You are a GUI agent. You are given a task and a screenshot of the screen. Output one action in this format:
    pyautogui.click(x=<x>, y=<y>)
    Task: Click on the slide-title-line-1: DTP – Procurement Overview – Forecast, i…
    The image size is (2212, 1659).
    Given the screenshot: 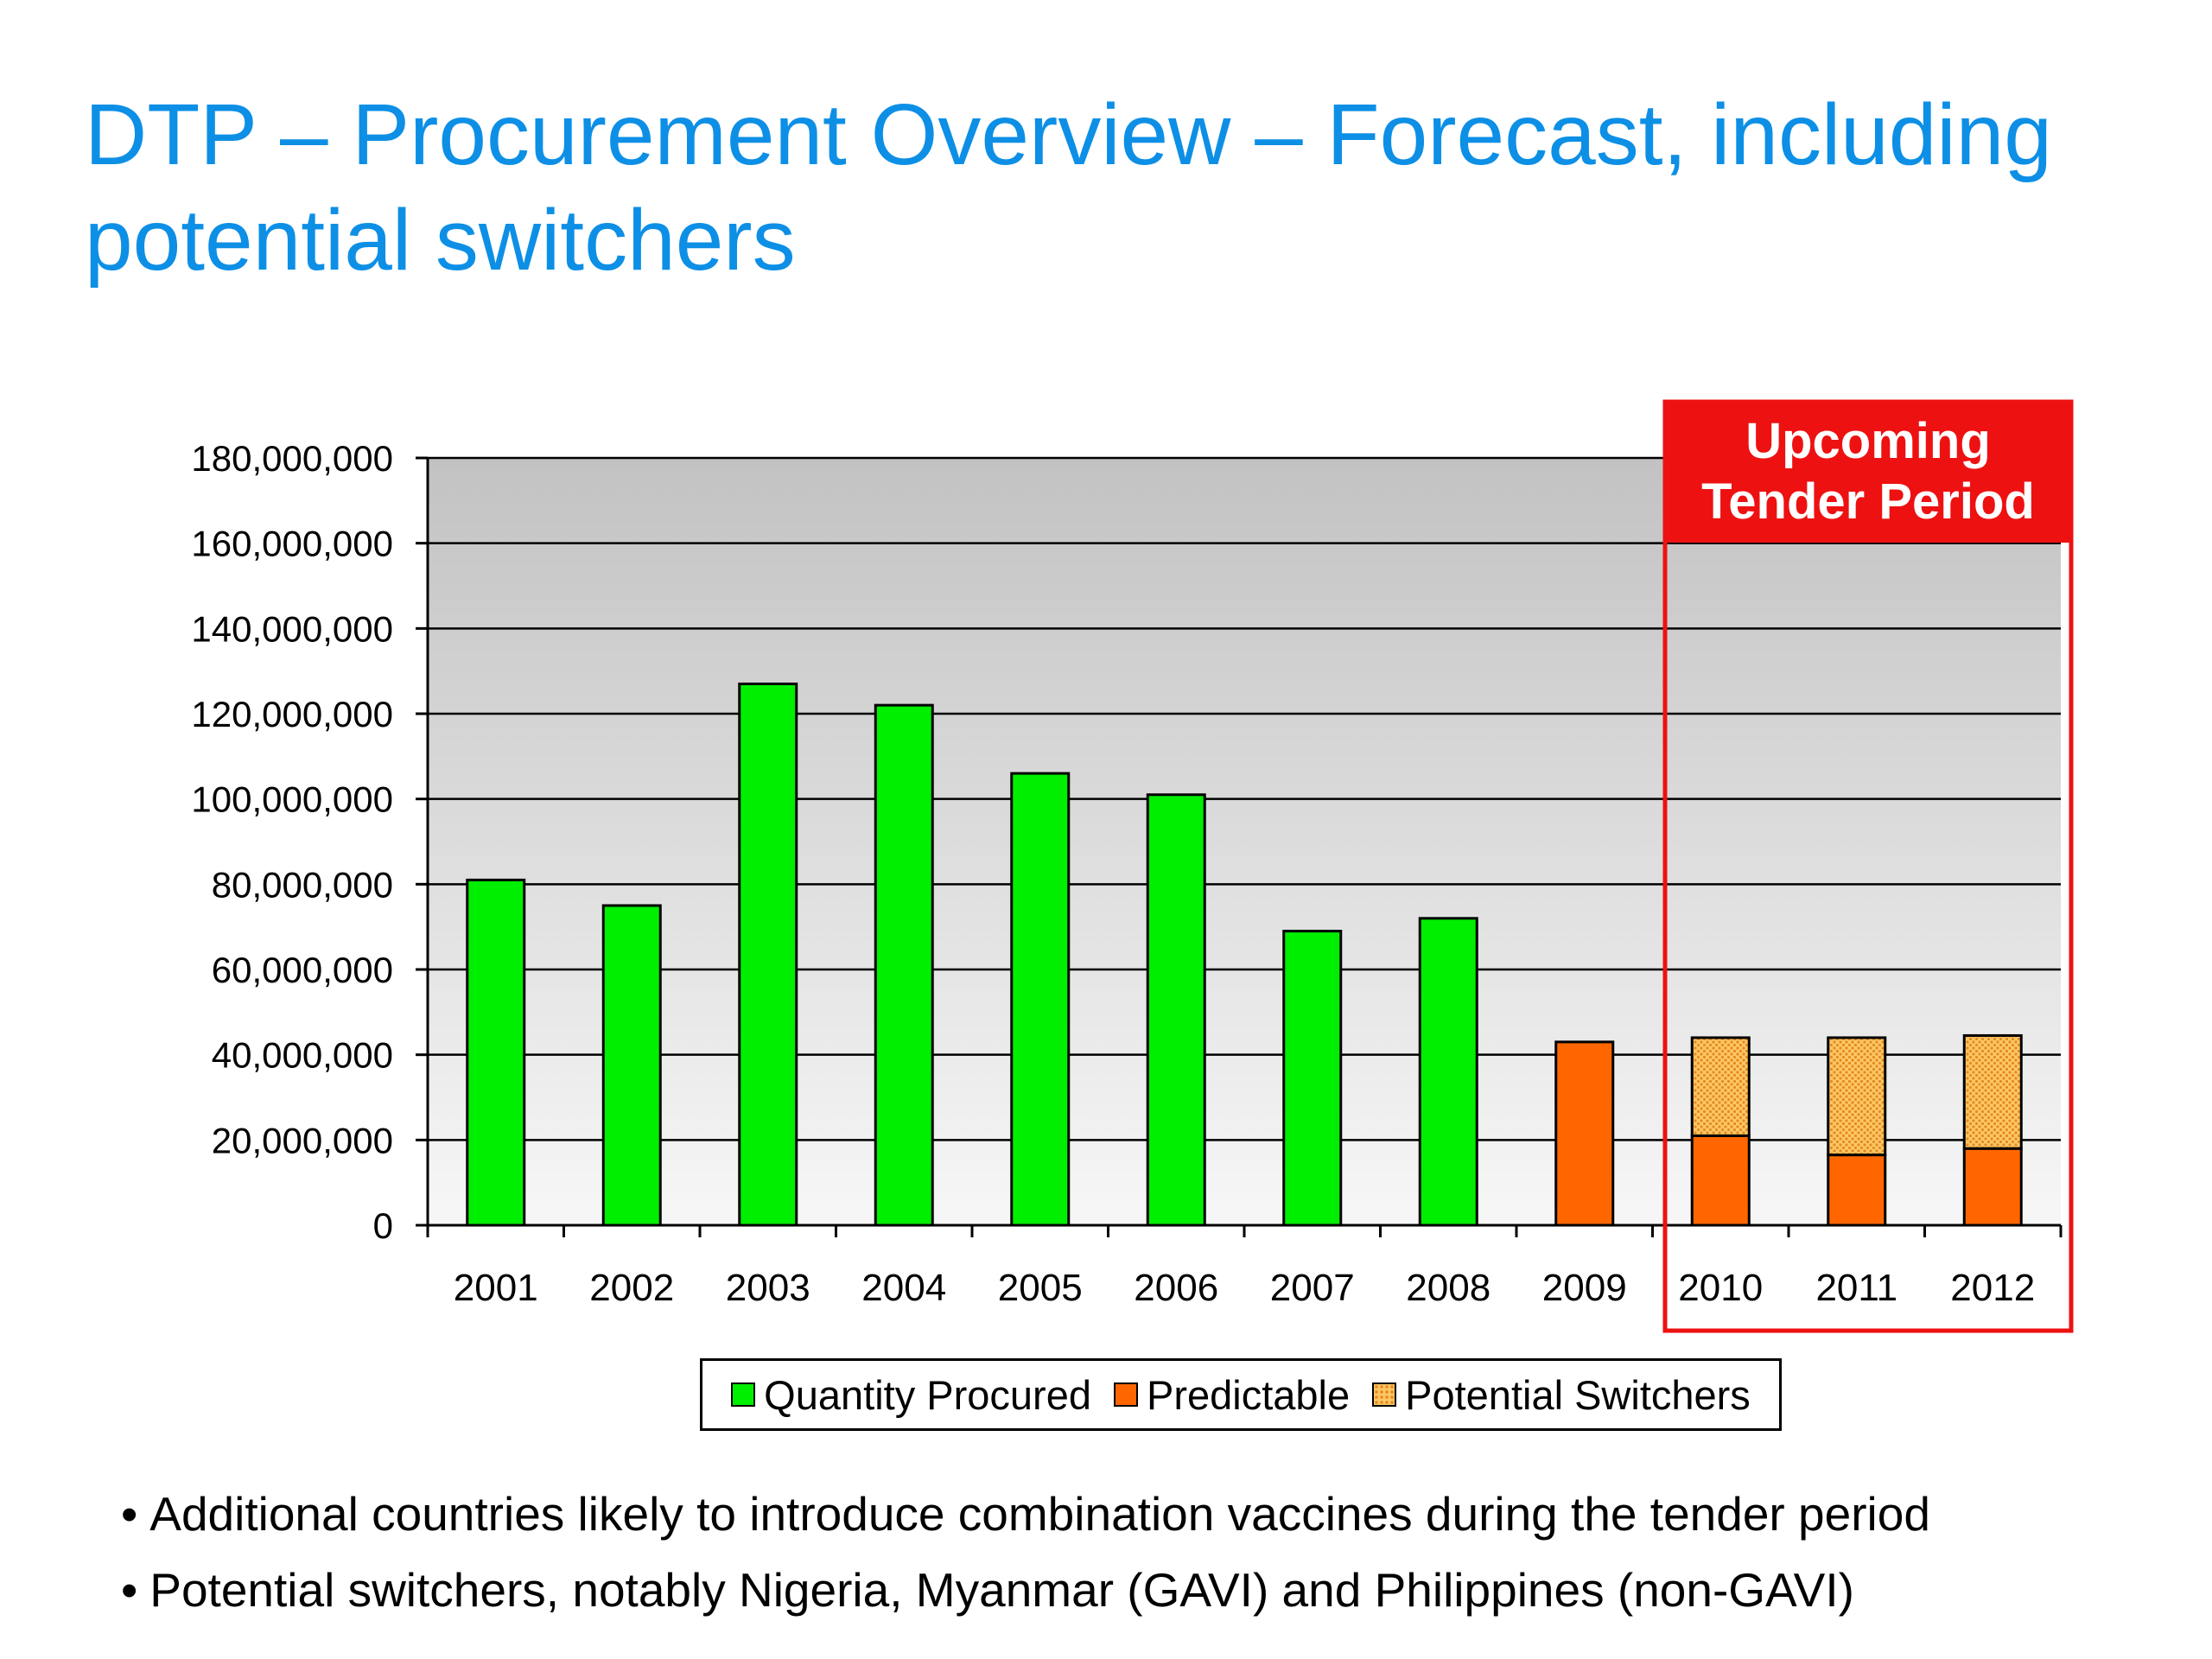 What is the action you would take?
    pyautogui.click(x=1068, y=134)
    